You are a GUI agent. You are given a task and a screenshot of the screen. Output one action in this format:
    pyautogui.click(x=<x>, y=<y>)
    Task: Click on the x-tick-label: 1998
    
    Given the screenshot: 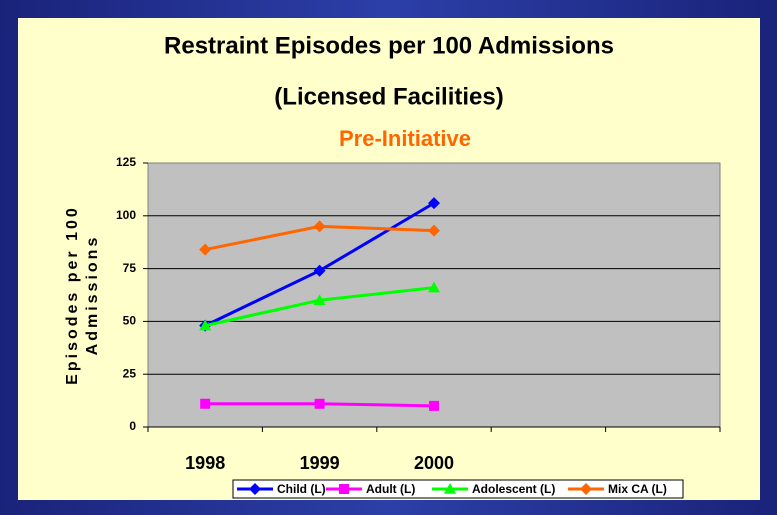 What is the action you would take?
    pyautogui.click(x=205, y=463)
    